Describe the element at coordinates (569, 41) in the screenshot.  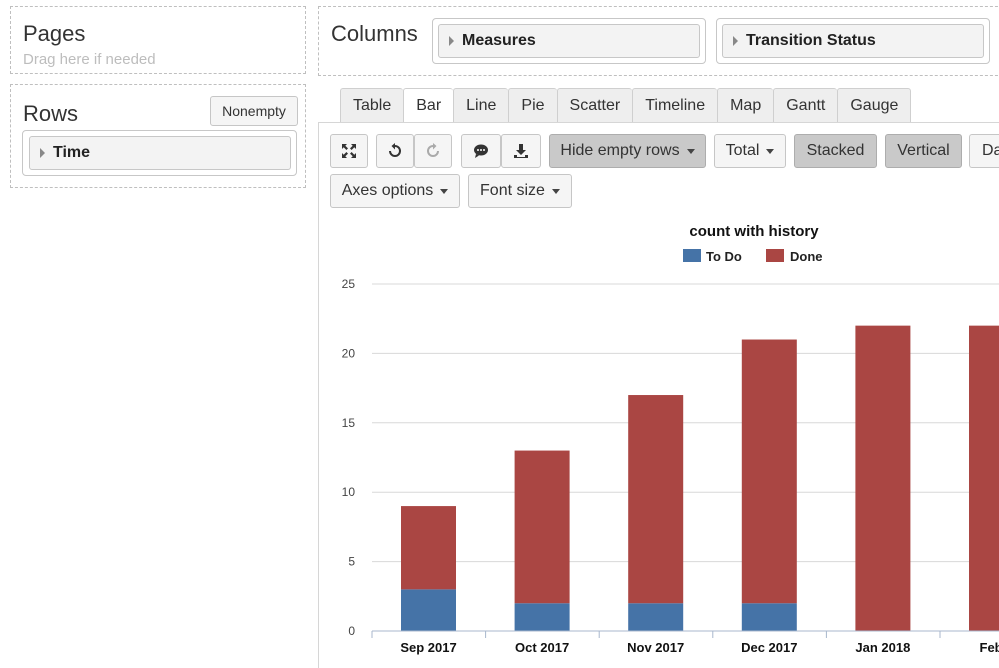
I see `measures-dimension: Measures` at that location.